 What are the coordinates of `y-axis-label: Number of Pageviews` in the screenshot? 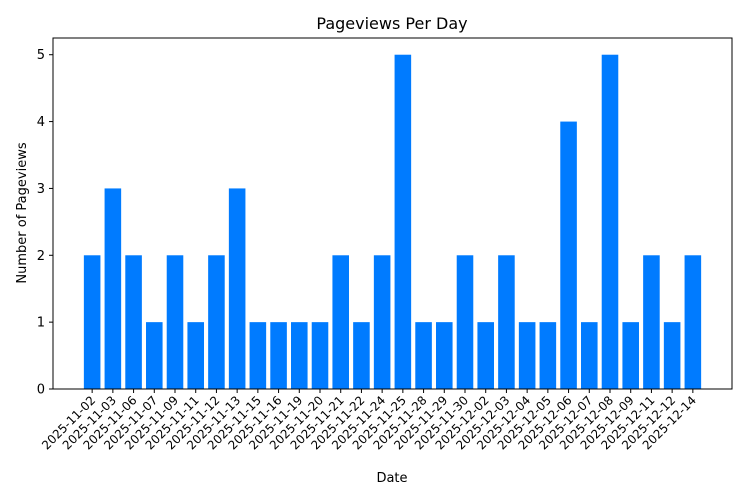 It's located at (22, 212).